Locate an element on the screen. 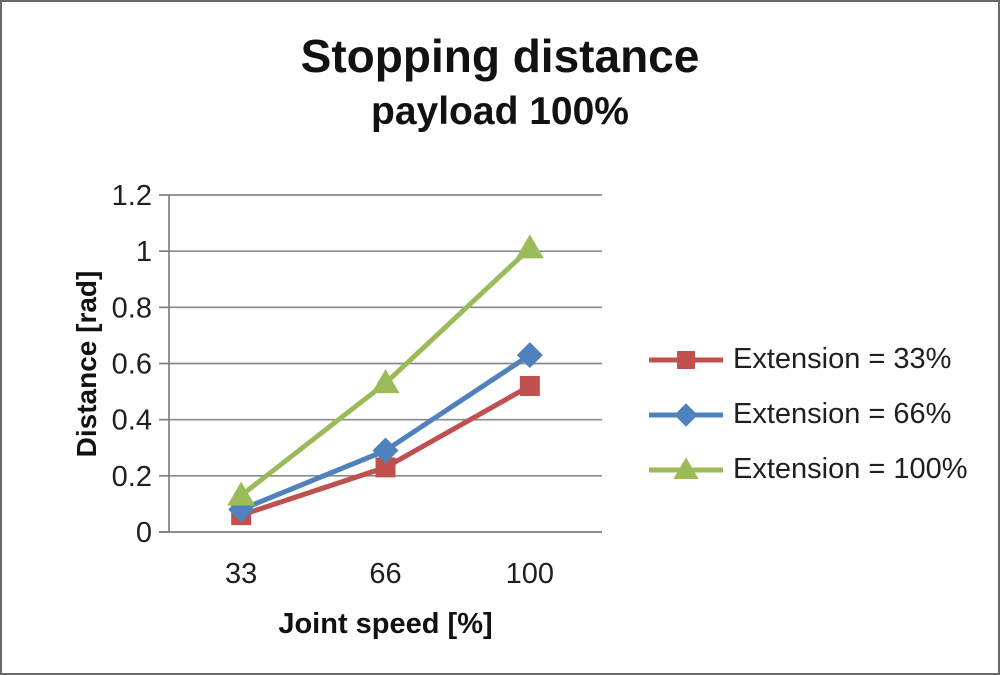  x-tick-label: 66 is located at coordinates (385, 574).